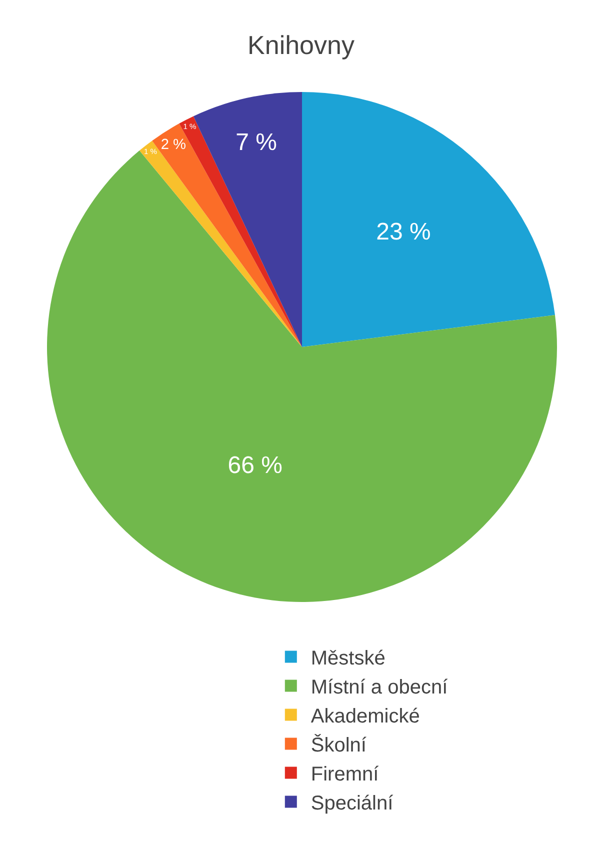 This screenshot has width=602, height=844. I want to click on data-label: 7 %, so click(257, 142).